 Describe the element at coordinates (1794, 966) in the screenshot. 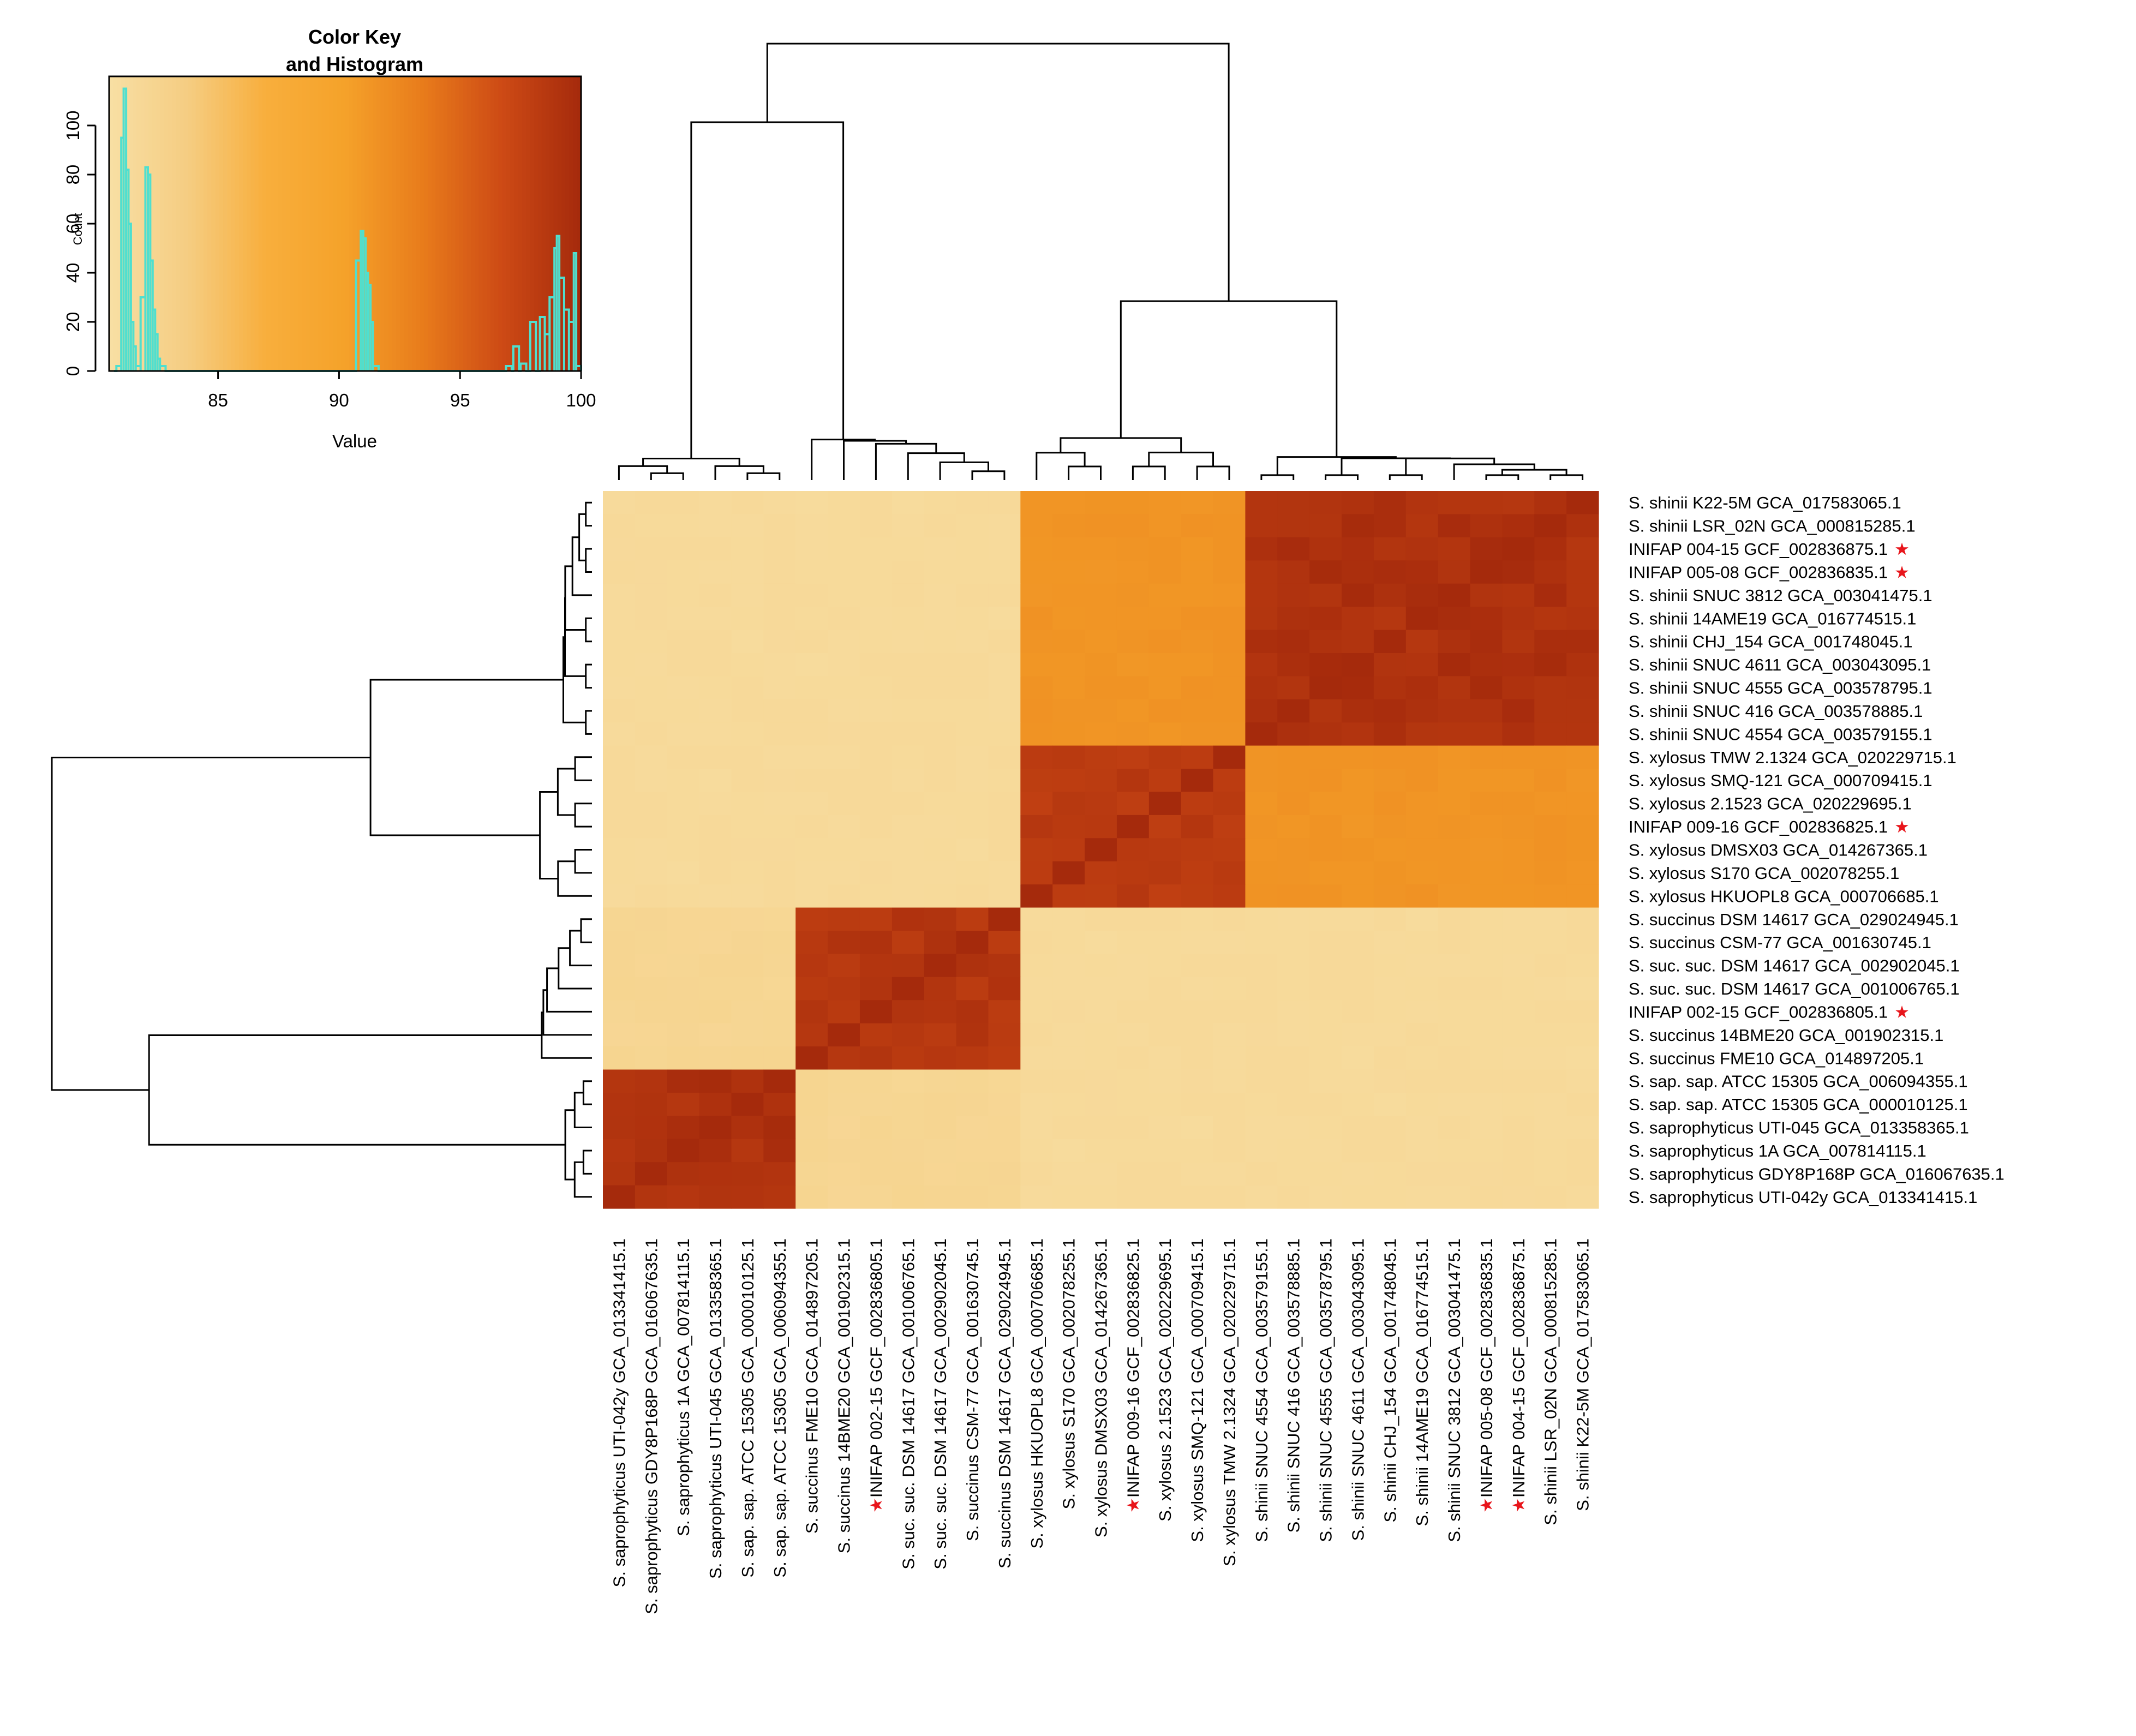

I see `row-label: S. suc. suc. DSM 14617 GCA_002902045.1` at that location.